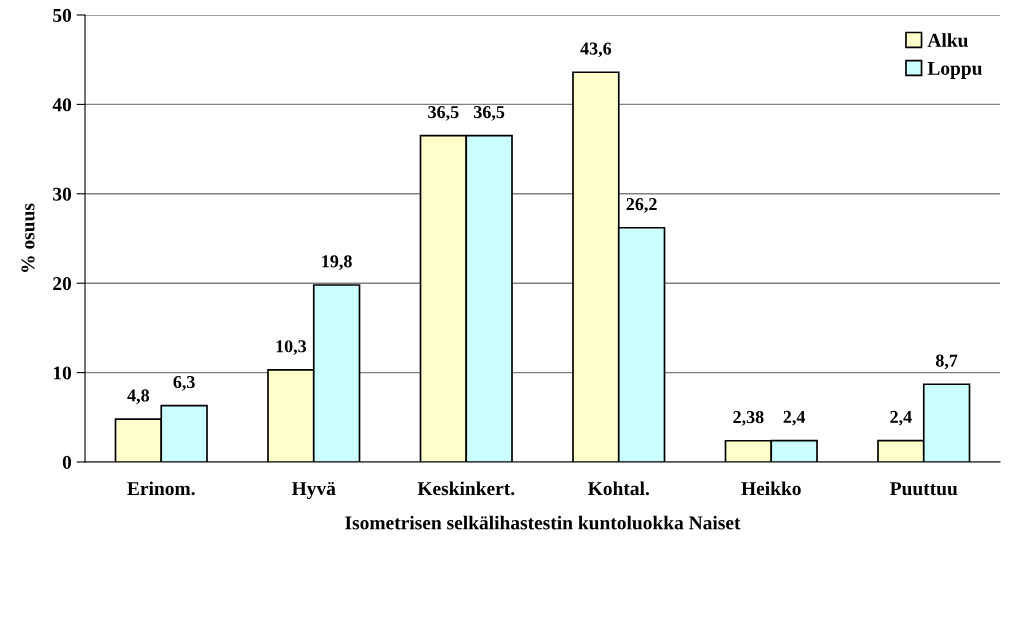 The width and height of the screenshot is (1010, 630). Describe the element at coordinates (313, 490) in the screenshot. I see `x-tick-label: Hyvä` at that location.